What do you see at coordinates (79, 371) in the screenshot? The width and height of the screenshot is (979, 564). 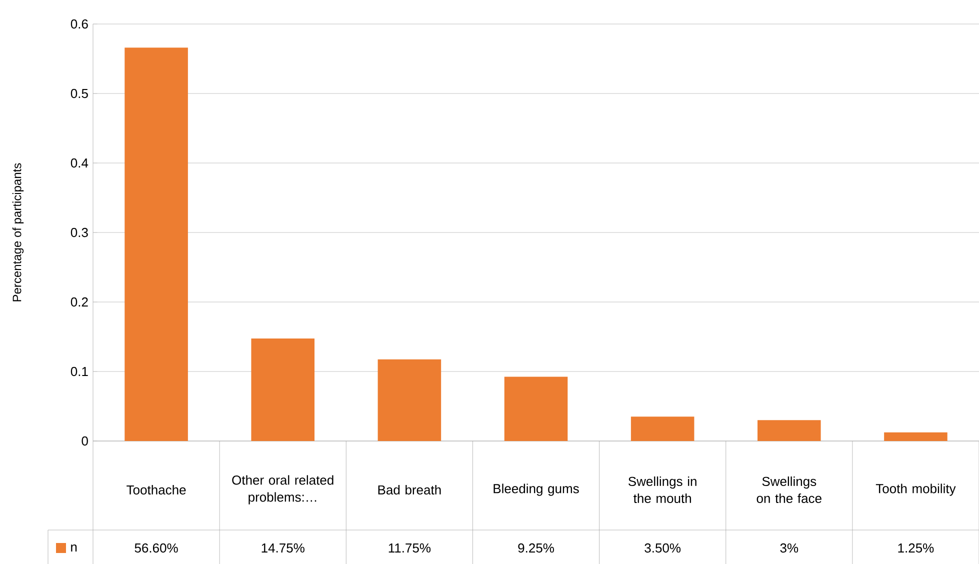 I see `y-tick-label: 0.1` at bounding box center [79, 371].